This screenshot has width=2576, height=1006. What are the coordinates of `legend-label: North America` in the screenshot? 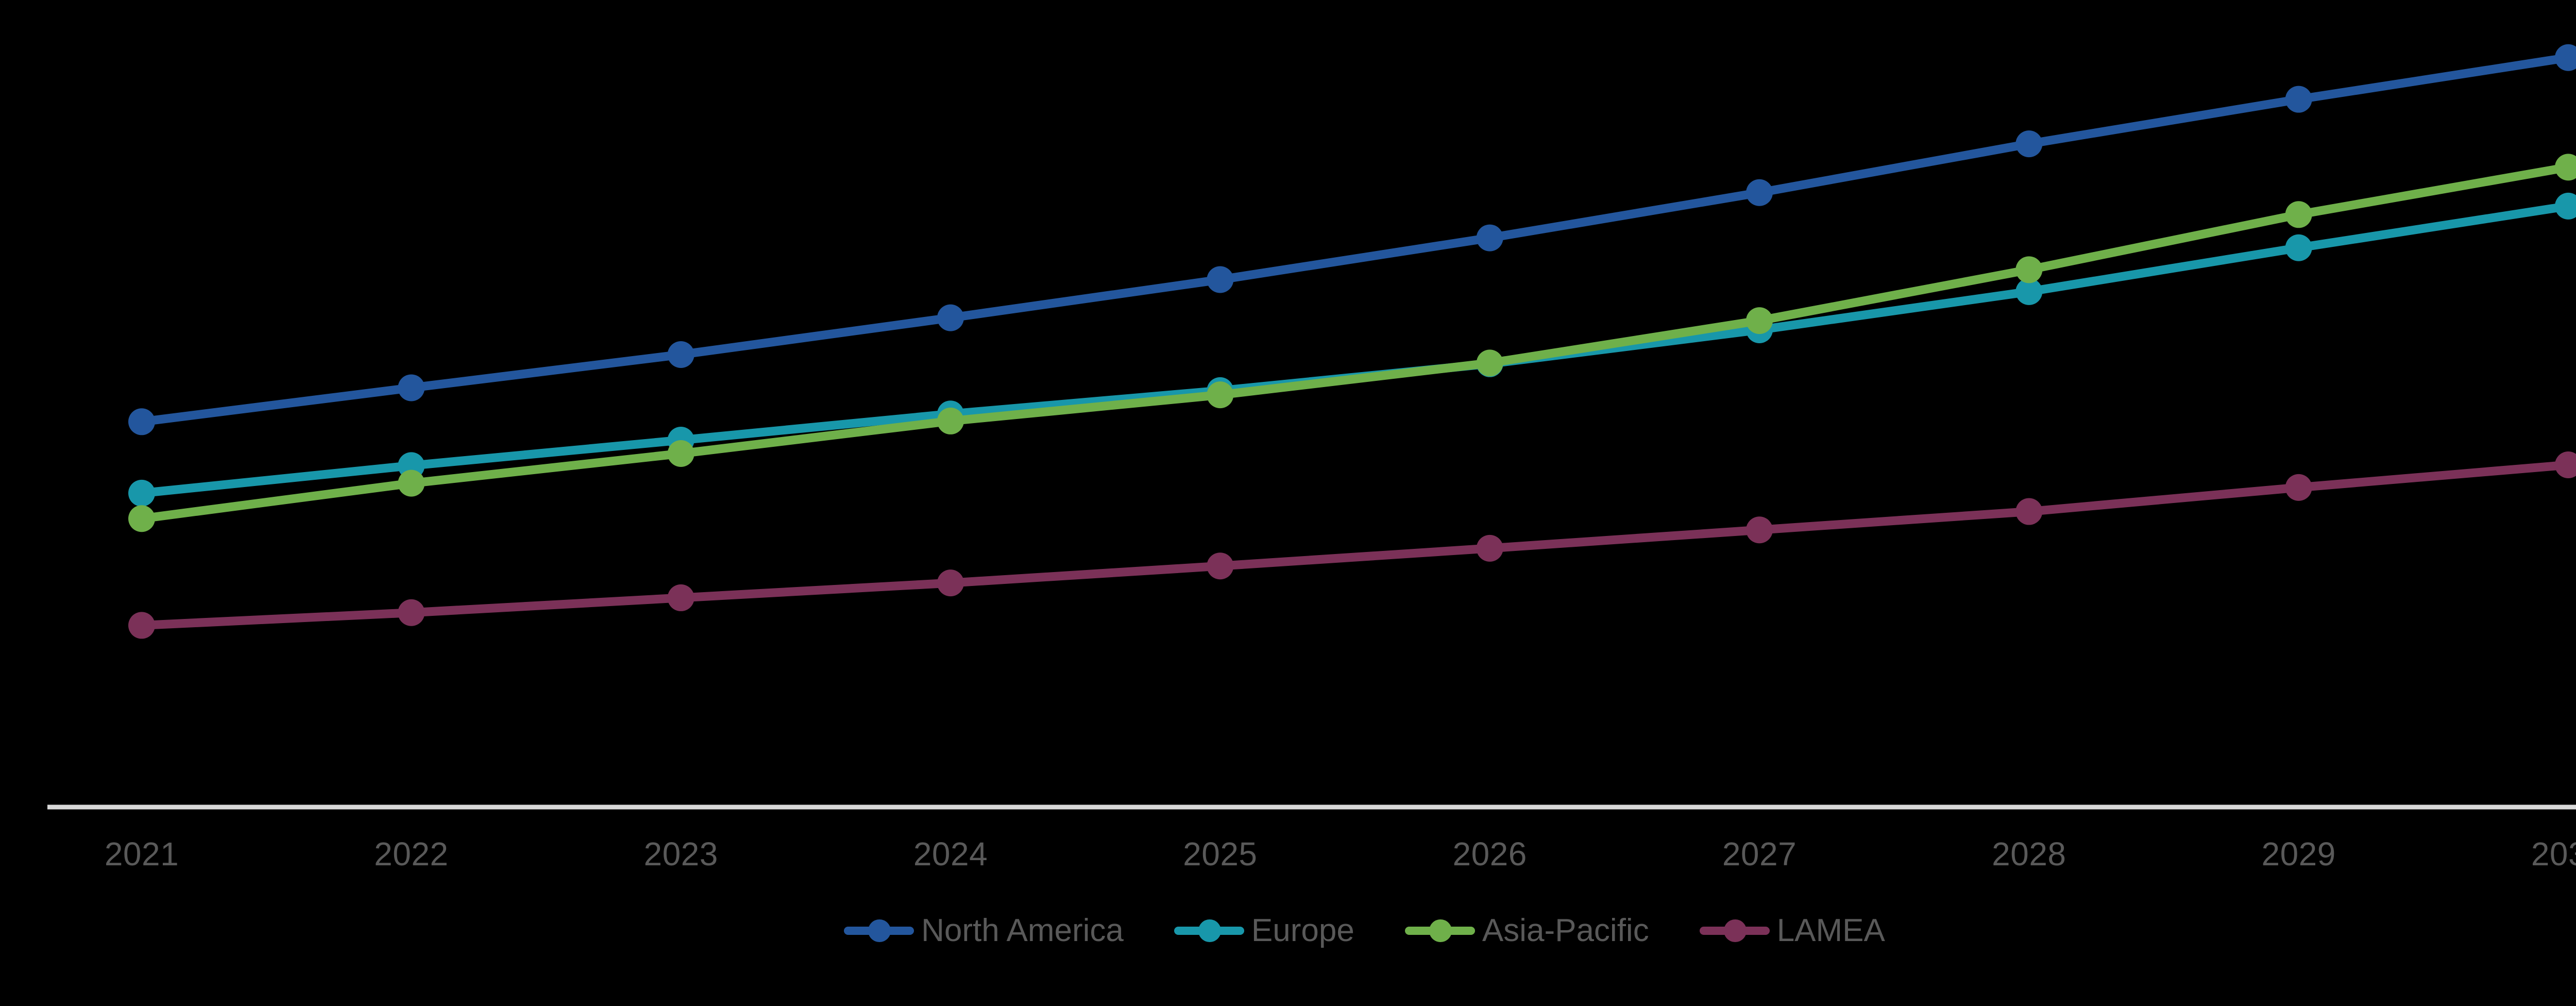 It's located at (1022, 930).